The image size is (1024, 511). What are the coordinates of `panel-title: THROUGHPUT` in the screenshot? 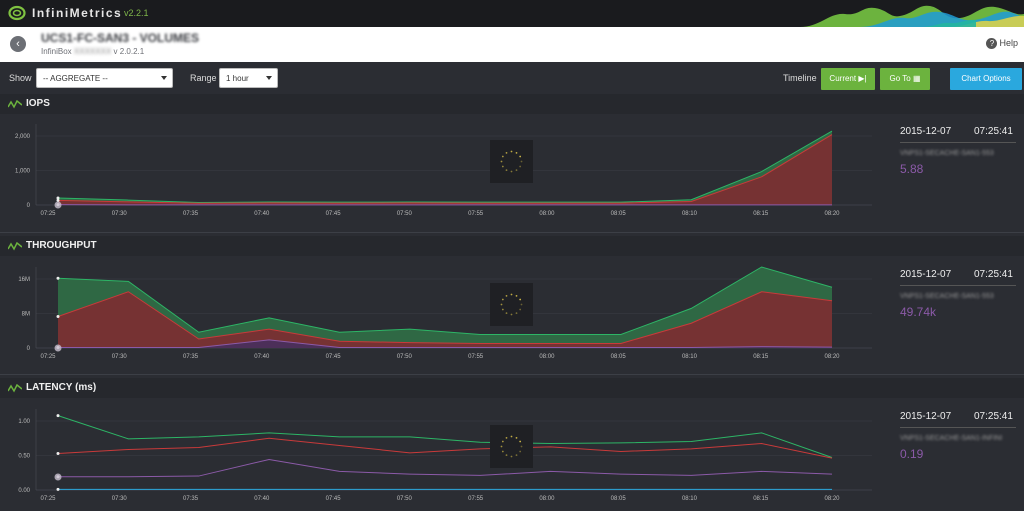 It's located at (61, 245).